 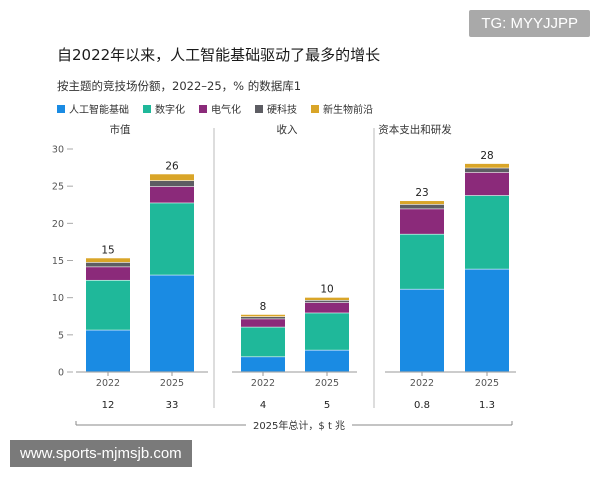 What do you see at coordinates (263, 405) in the screenshot?
I see `footer-value: 4` at bounding box center [263, 405].